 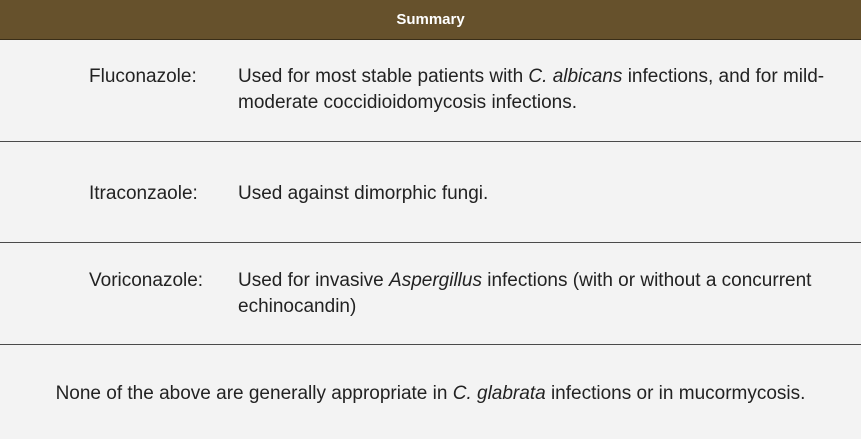 I want to click on drug-name-voriconazole: Voriconazole:, so click(x=146, y=280).